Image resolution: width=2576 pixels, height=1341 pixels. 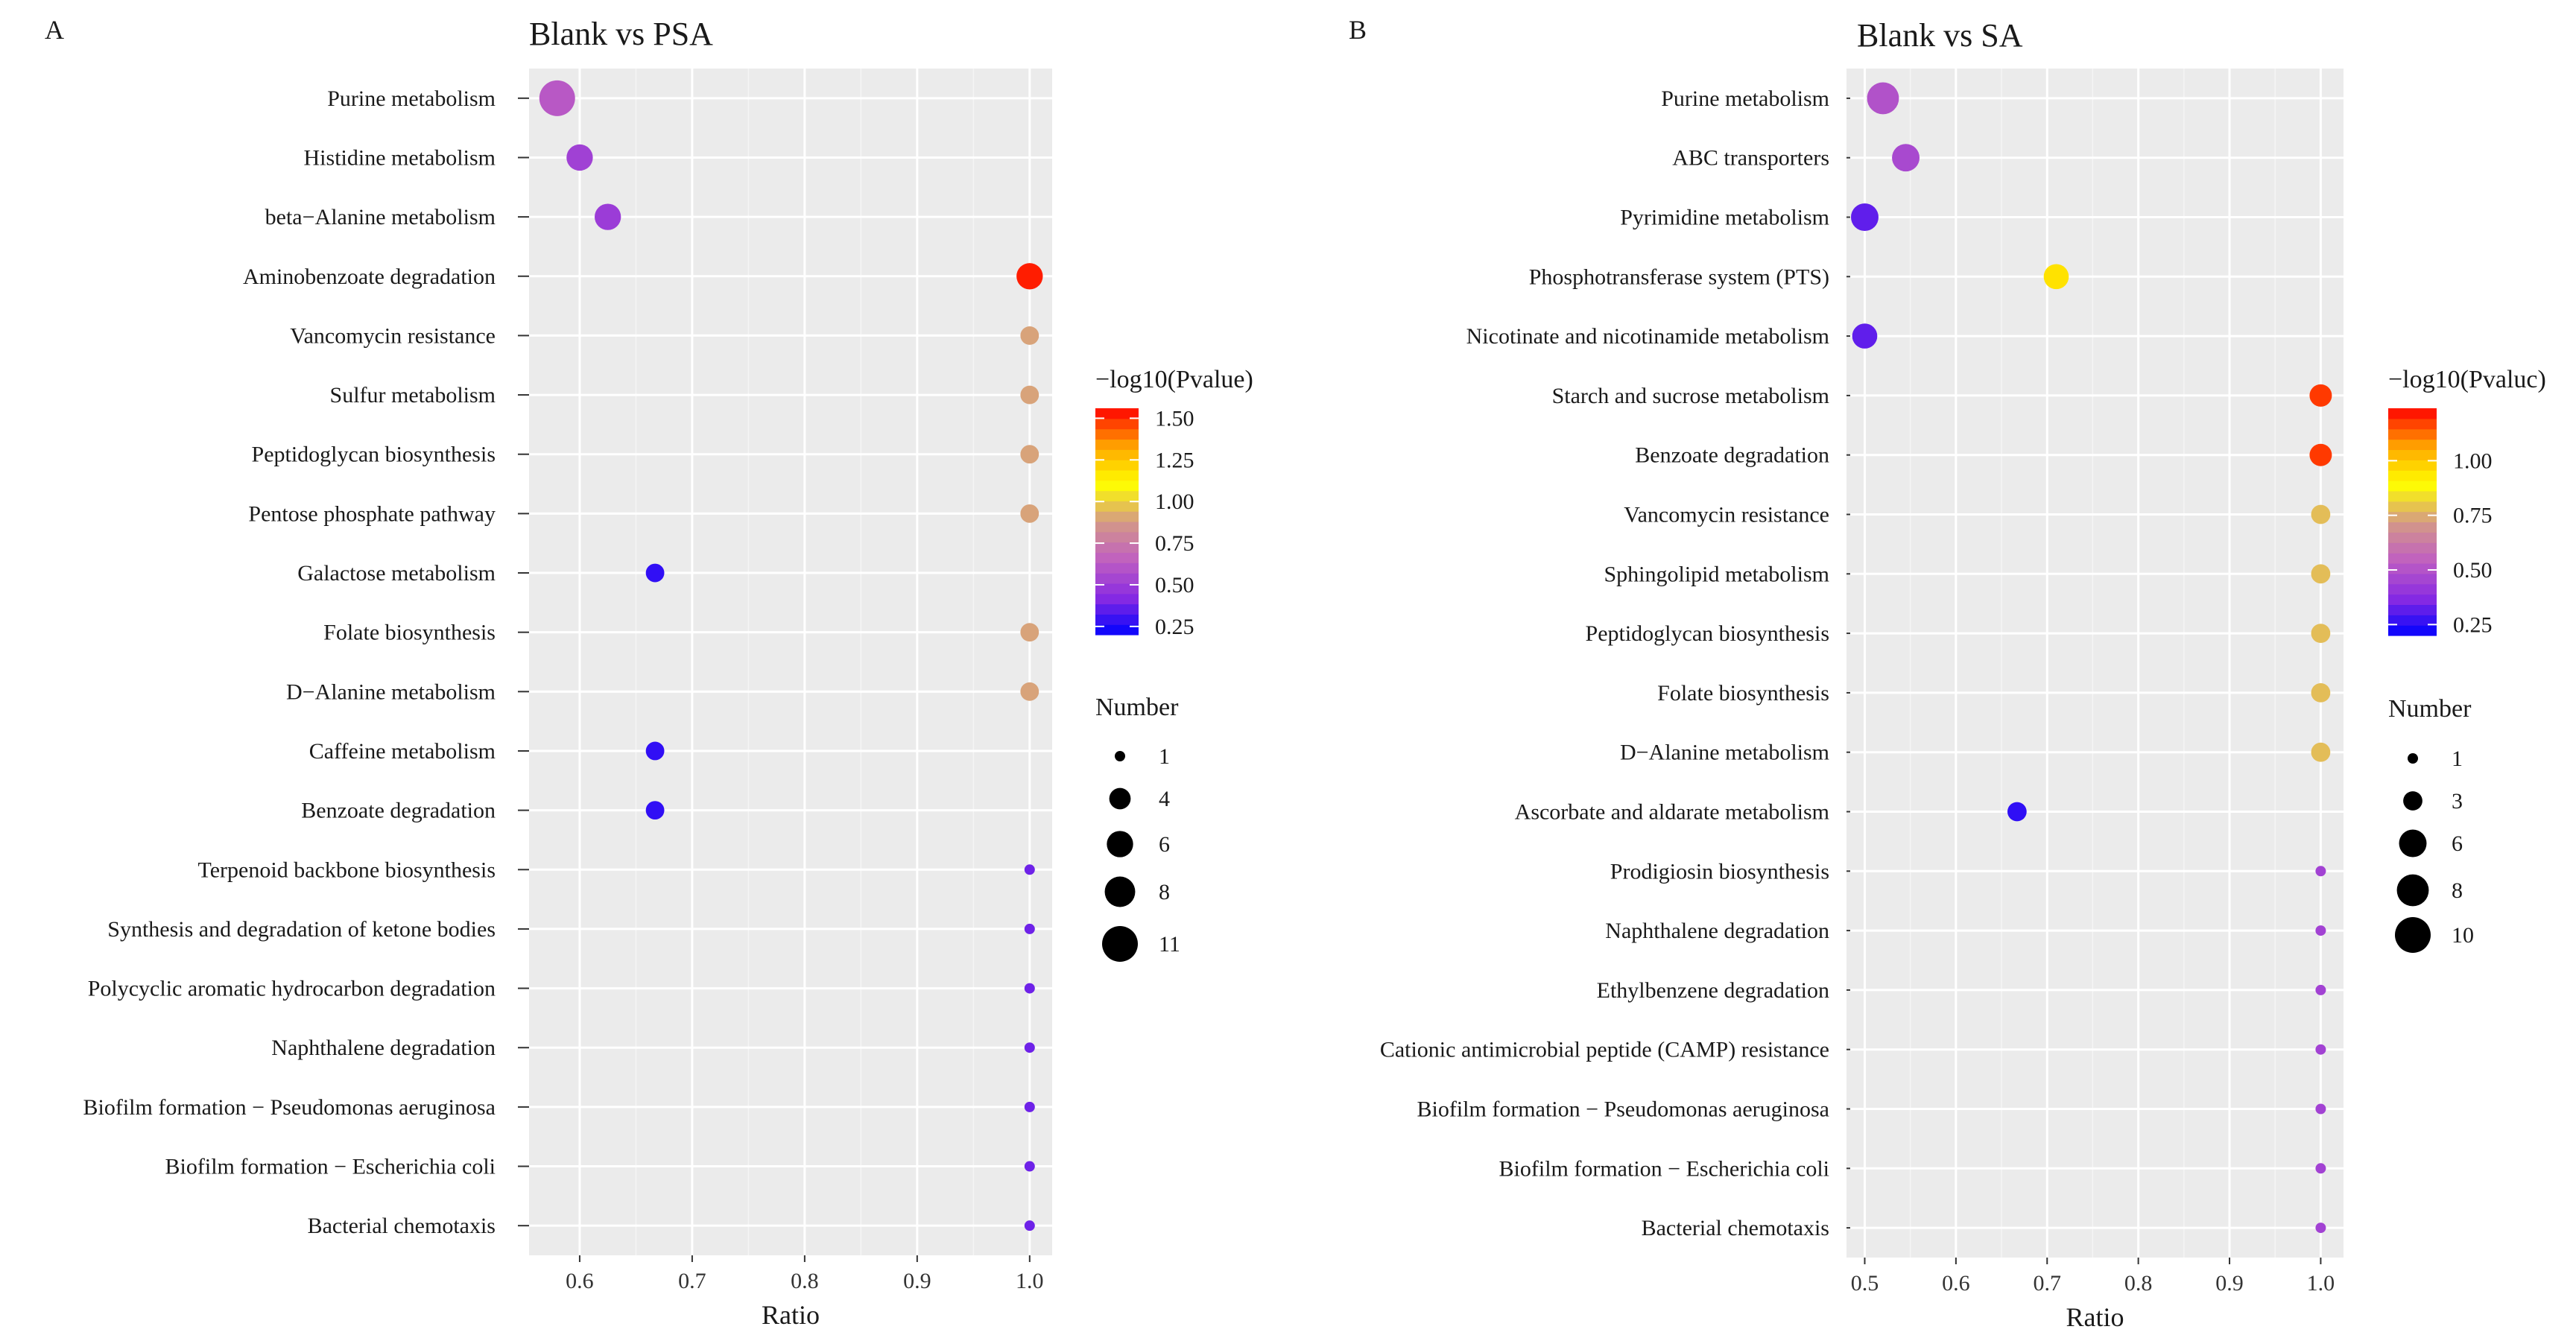 What do you see at coordinates (1719, 872) in the screenshot?
I see `y-tick-label: Prodigiosin biosynthesis` at bounding box center [1719, 872].